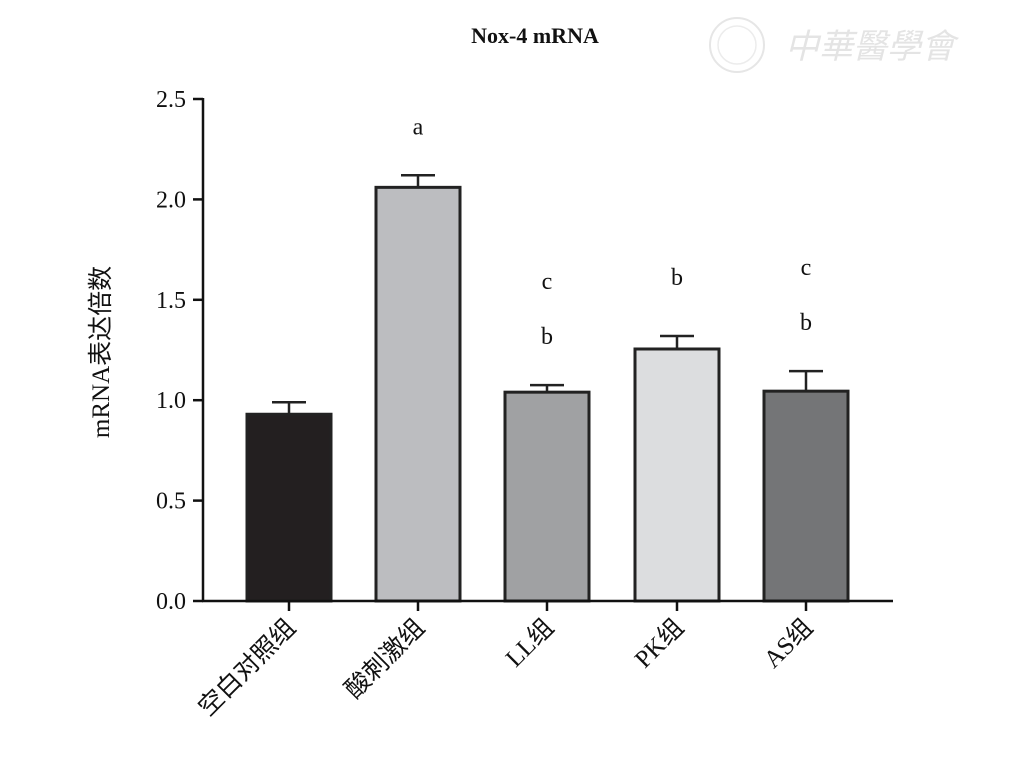 This screenshot has width=1023, height=765. I want to click on y-tick-label: 1.0, so click(171, 401).